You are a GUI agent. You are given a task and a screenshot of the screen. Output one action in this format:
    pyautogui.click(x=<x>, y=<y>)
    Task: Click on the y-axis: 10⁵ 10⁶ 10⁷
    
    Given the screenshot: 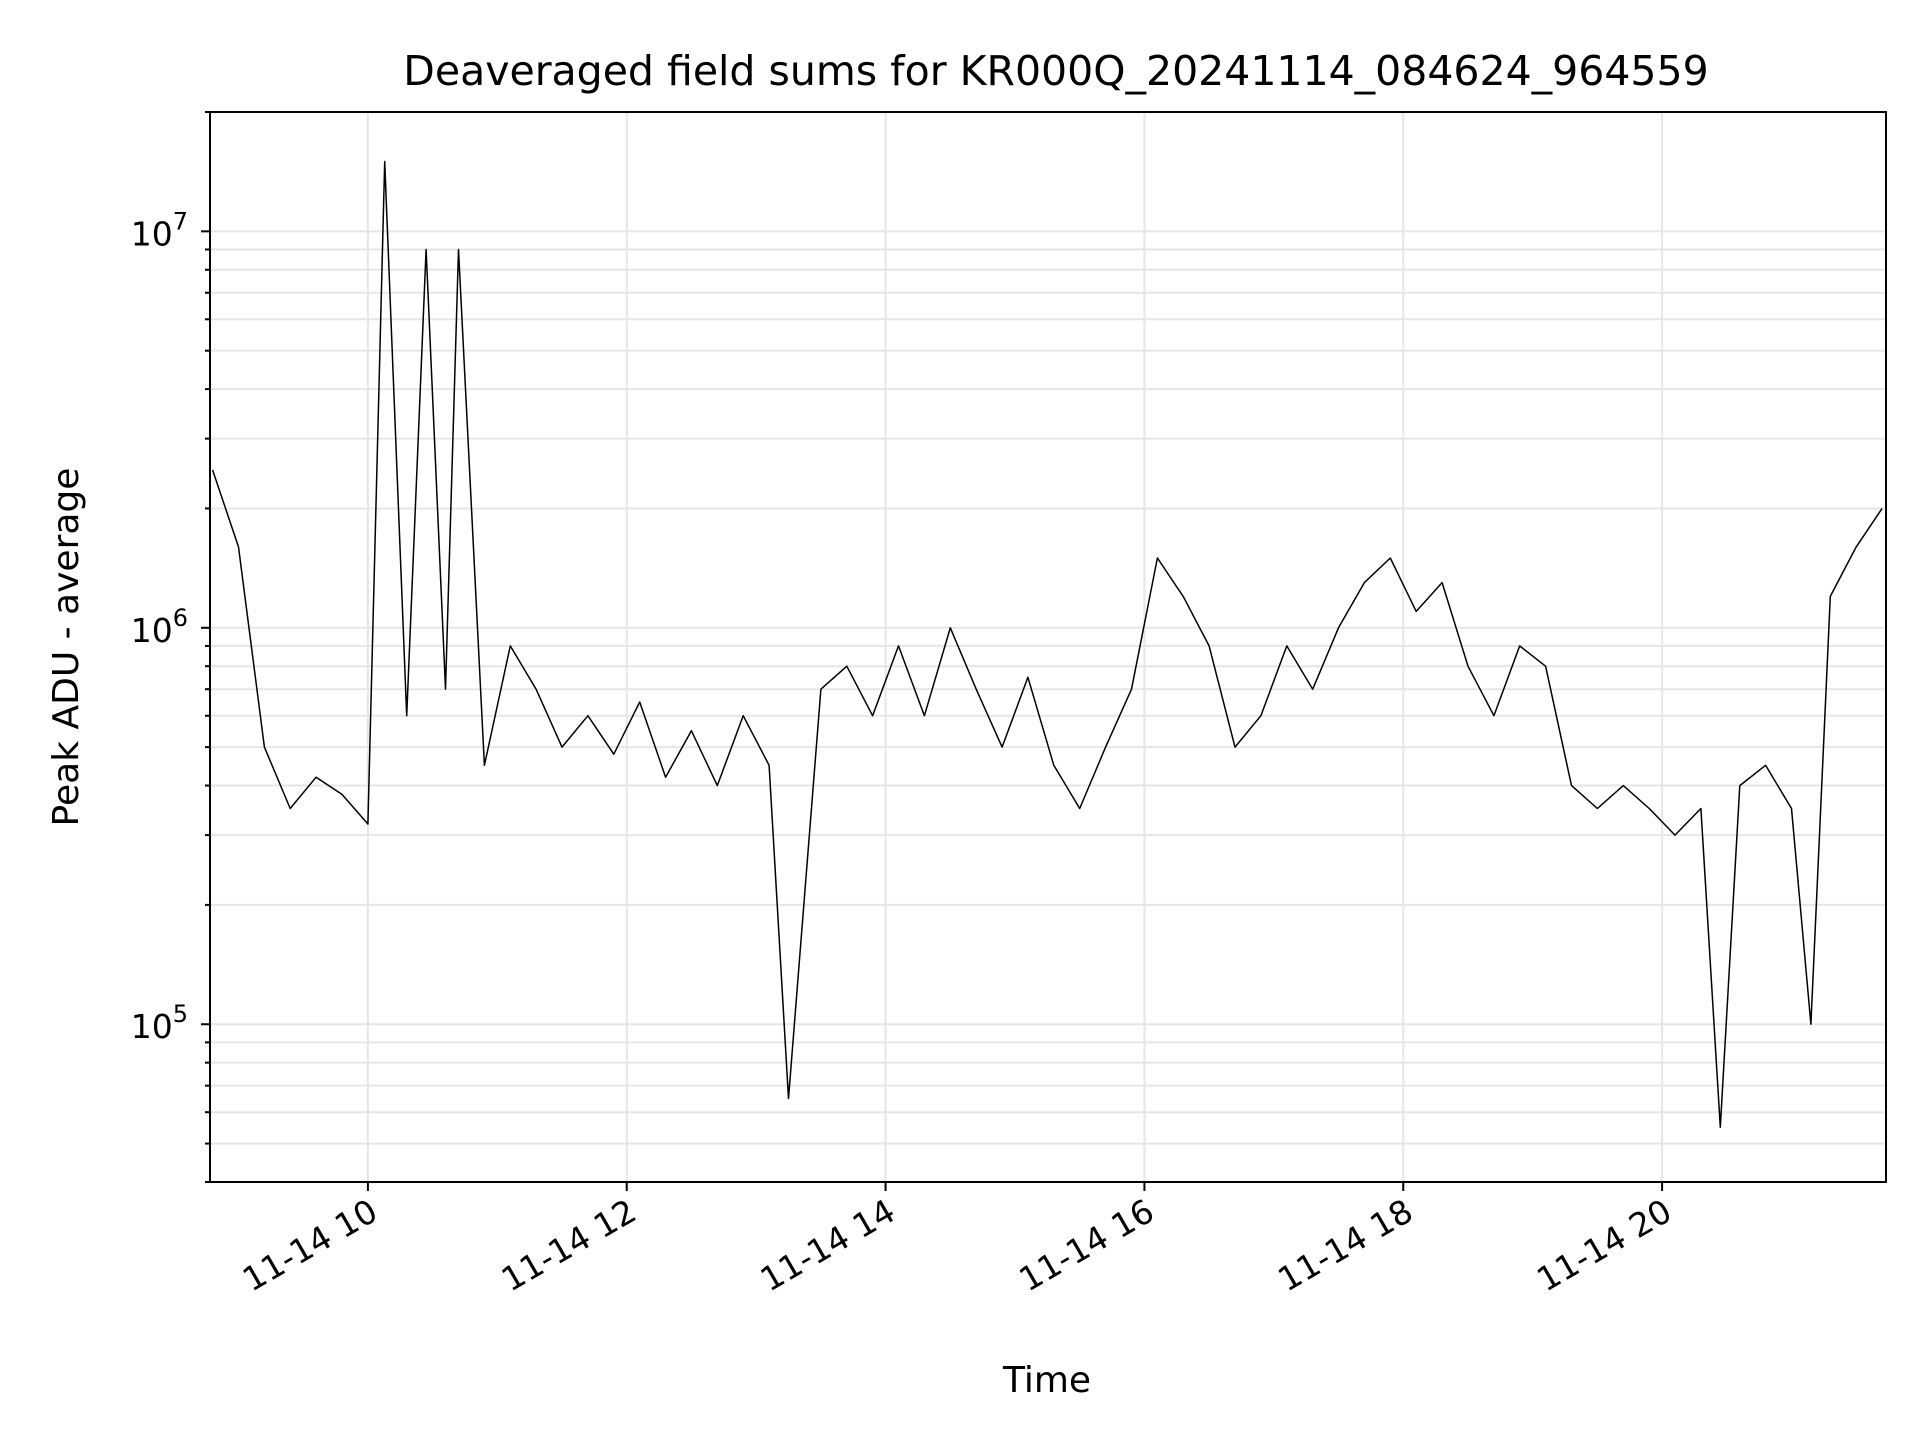 What is the action you would take?
    pyautogui.click(x=170, y=647)
    